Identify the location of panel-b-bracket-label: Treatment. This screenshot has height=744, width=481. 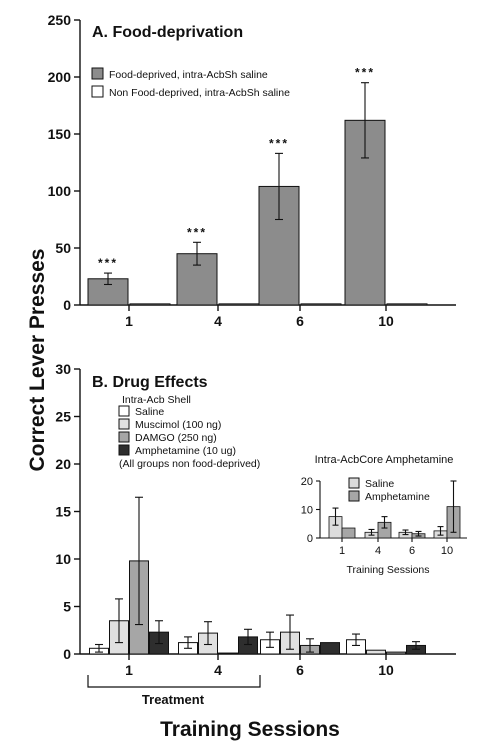
(173, 699).